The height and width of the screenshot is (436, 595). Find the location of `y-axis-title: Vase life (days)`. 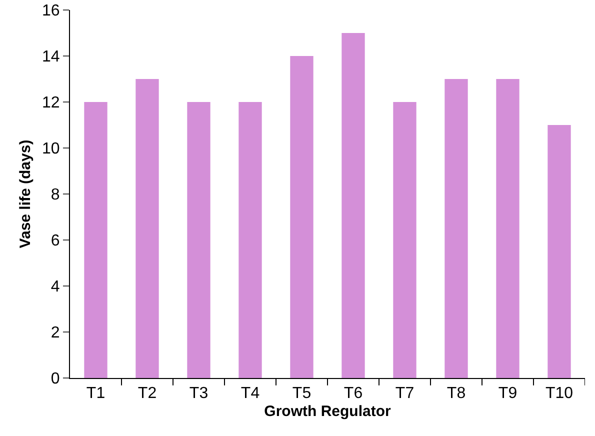

y-axis-title: Vase life (days) is located at coordinates (25, 194).